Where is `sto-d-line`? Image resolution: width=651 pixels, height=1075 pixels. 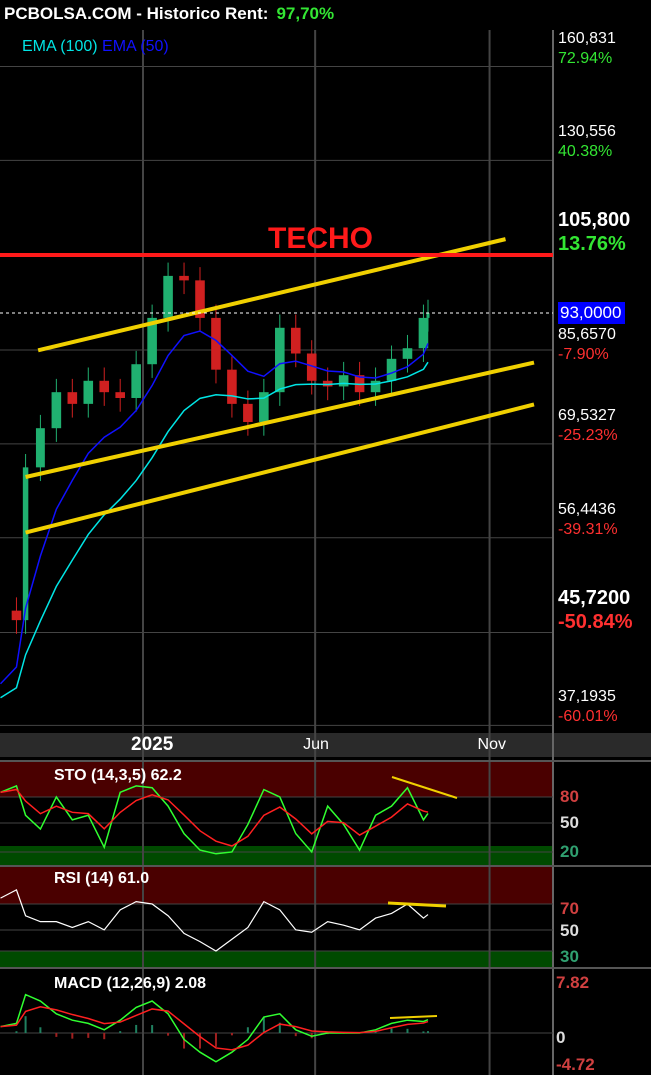 sto-d-line is located at coordinates (214, 817).